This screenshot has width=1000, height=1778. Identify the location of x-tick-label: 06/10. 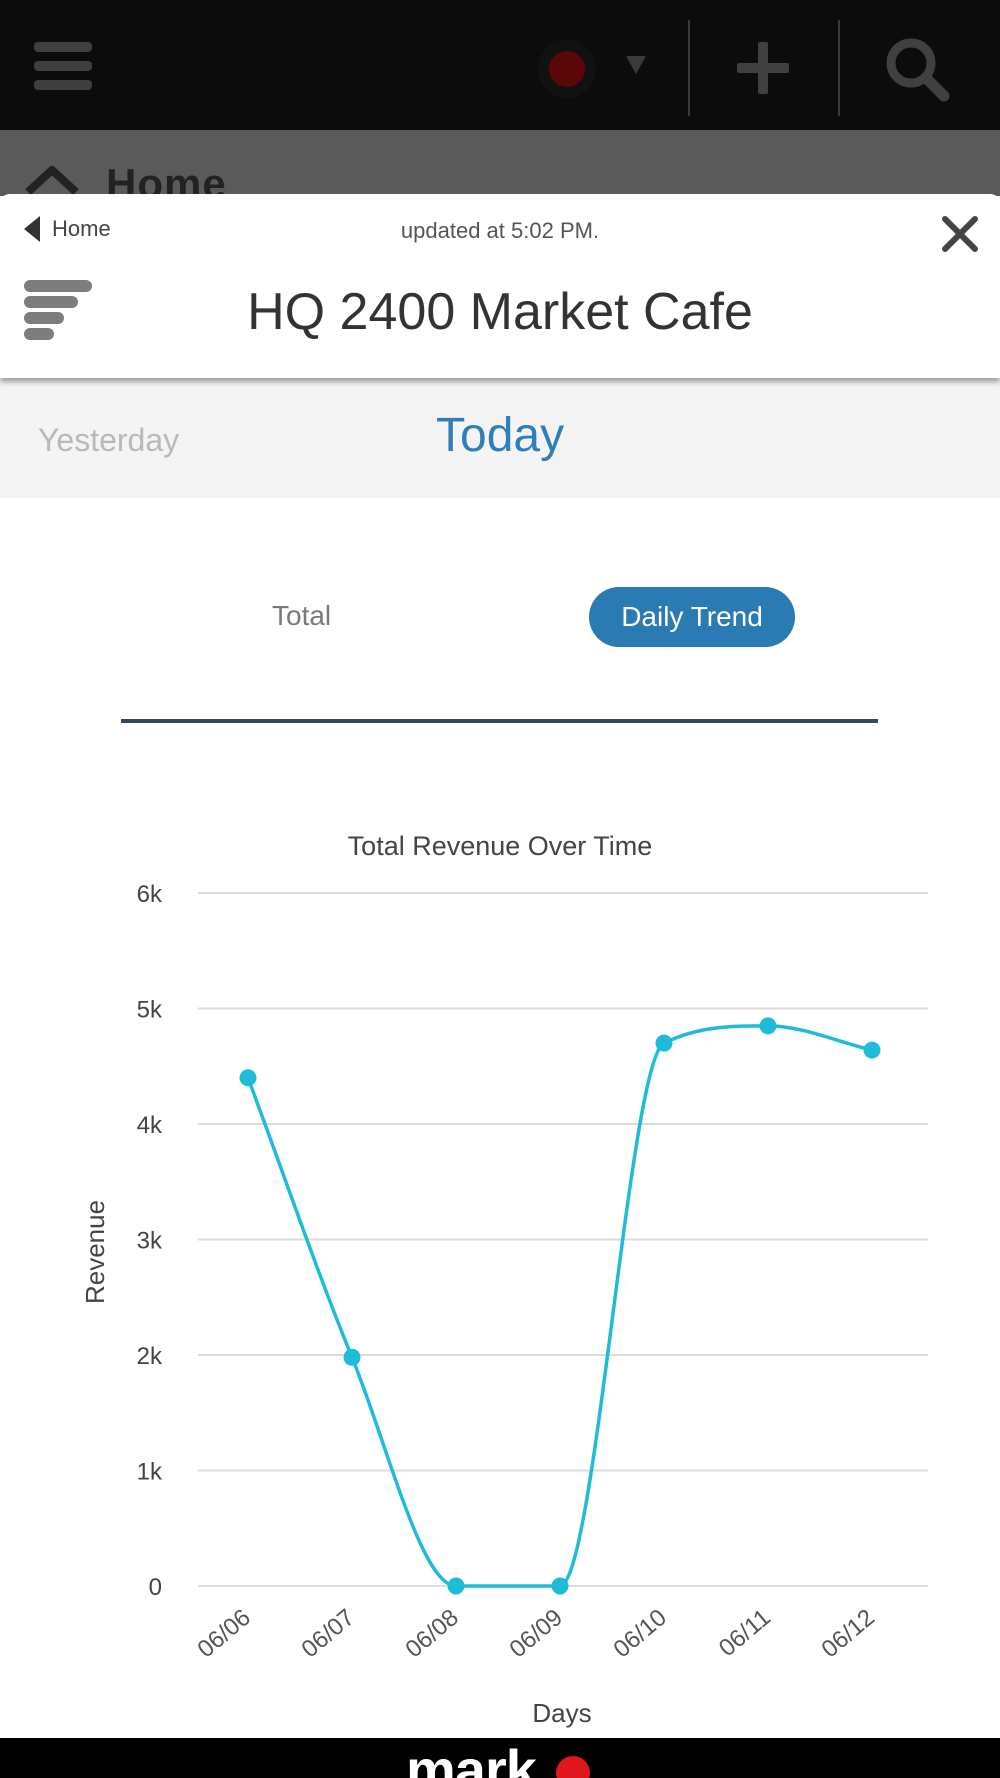
(639, 1633).